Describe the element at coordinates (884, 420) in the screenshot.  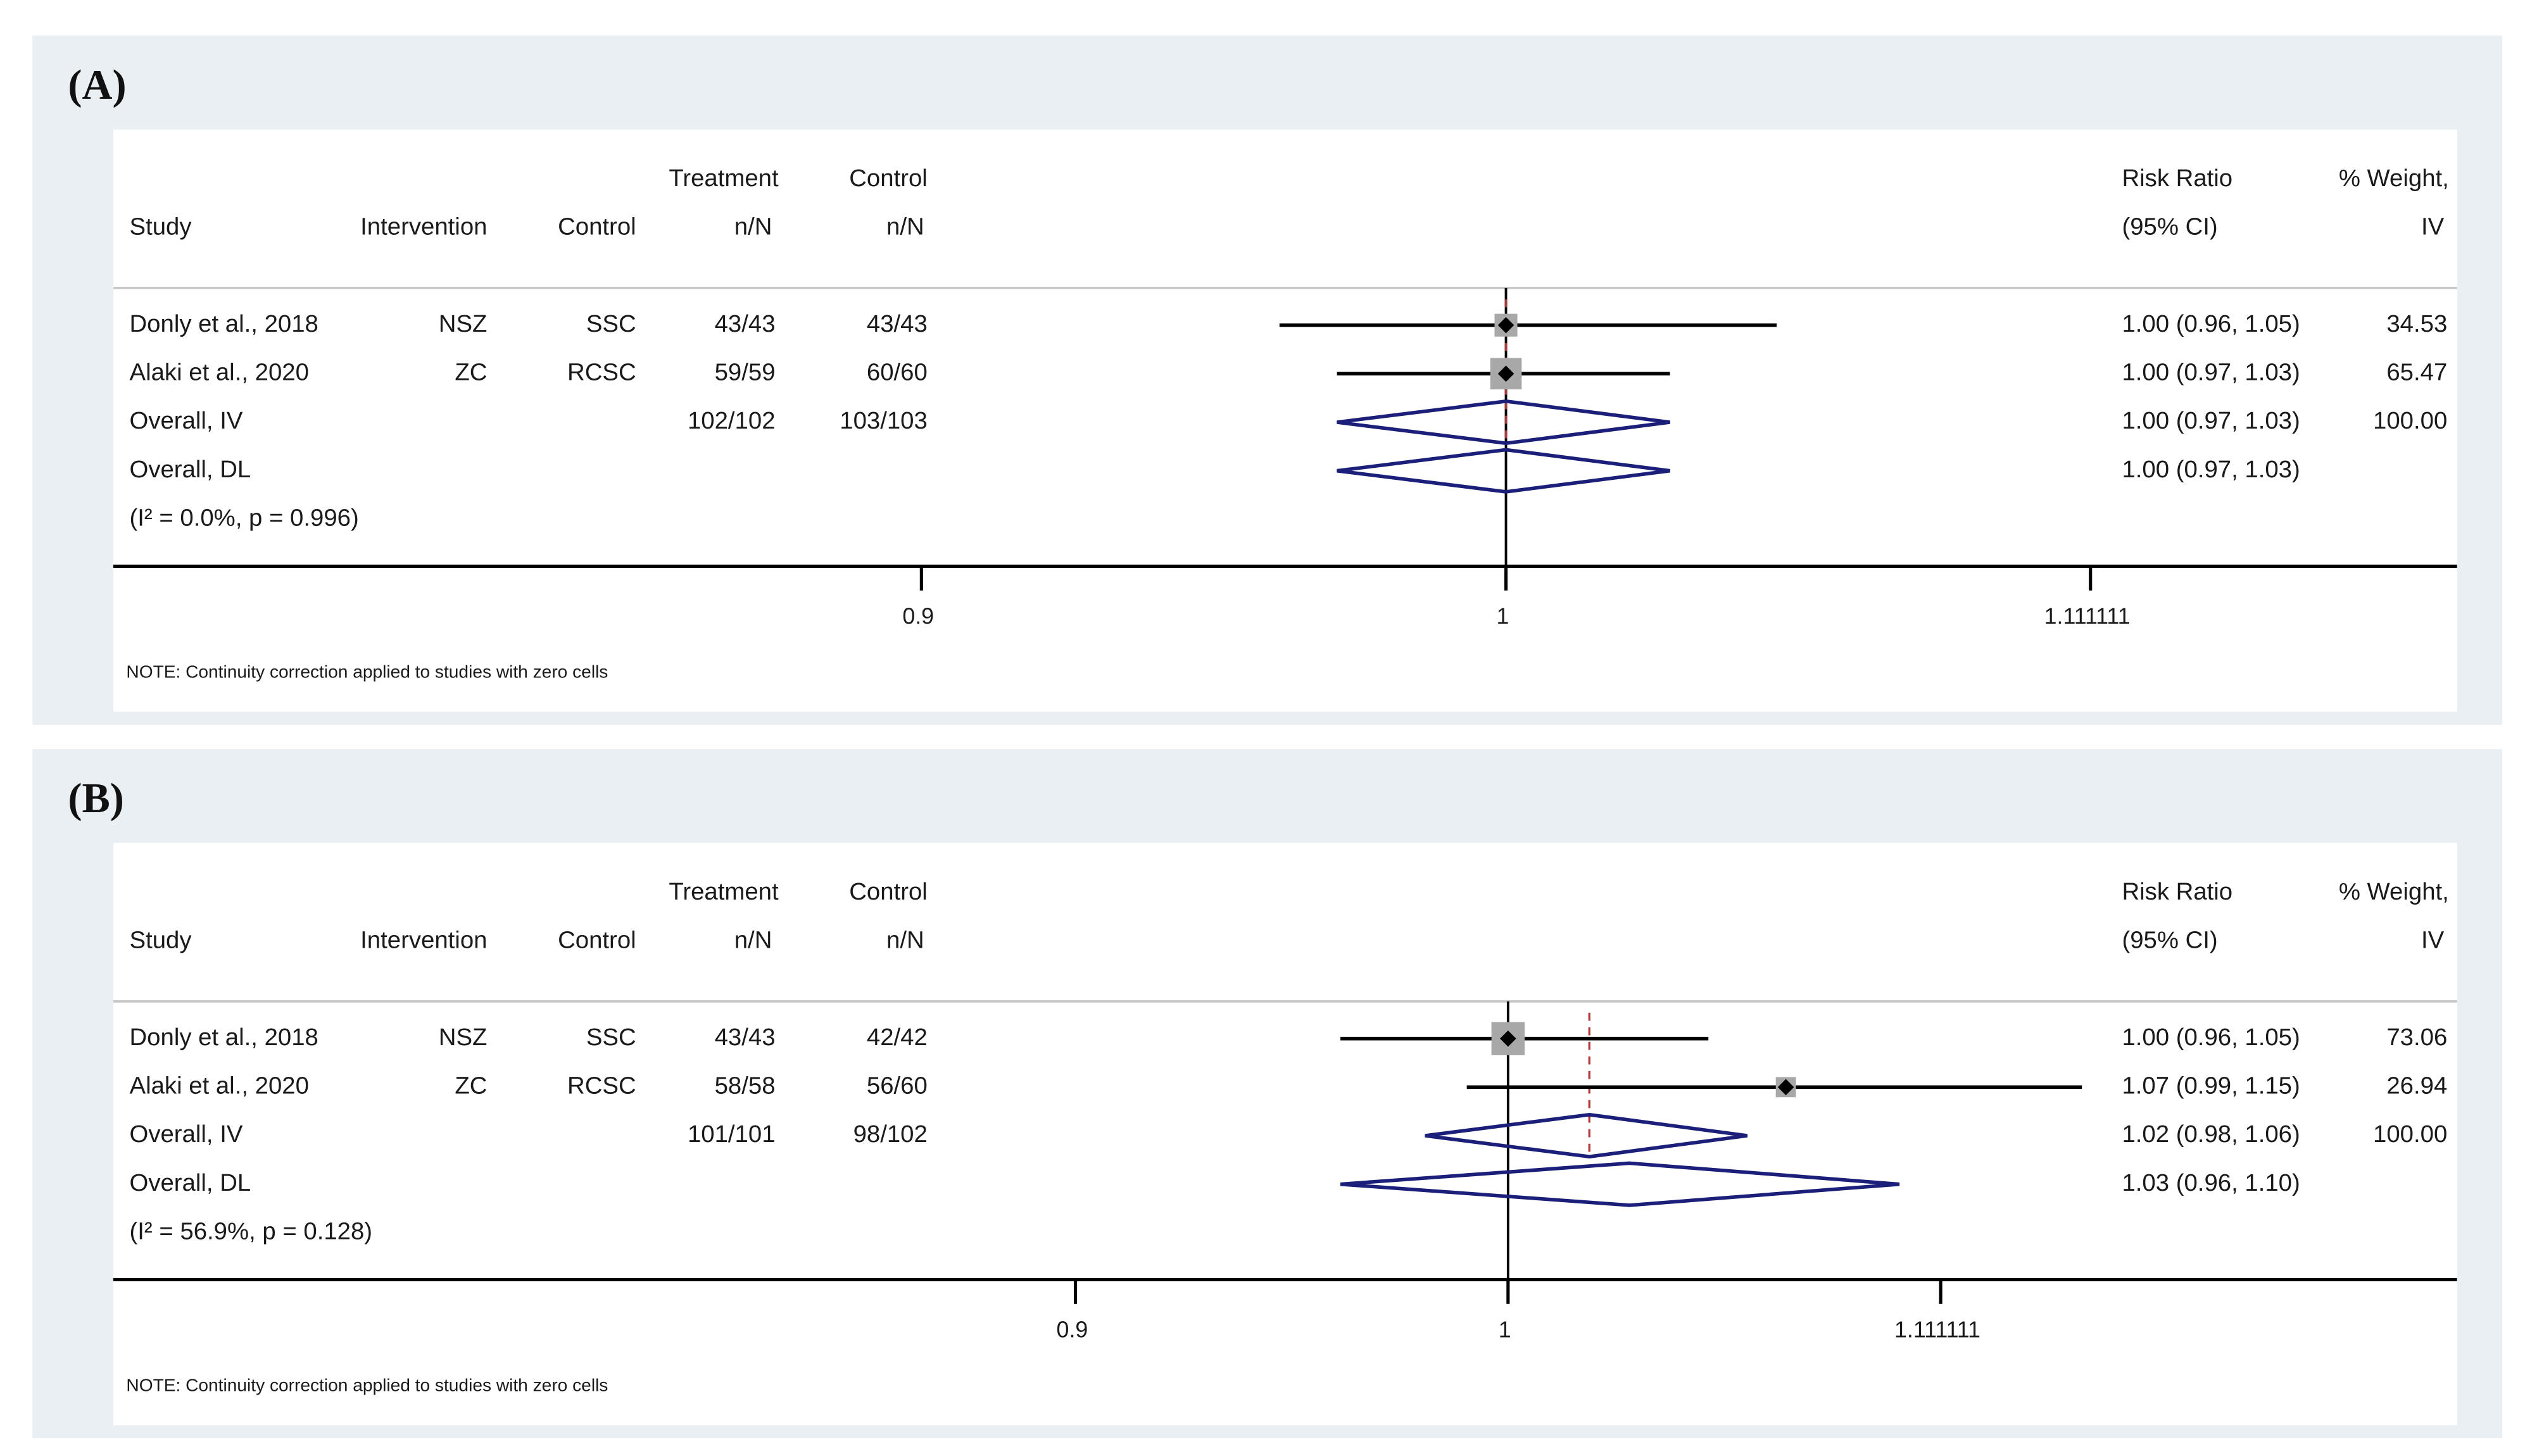
I see `cell-control-n: 103/103` at that location.